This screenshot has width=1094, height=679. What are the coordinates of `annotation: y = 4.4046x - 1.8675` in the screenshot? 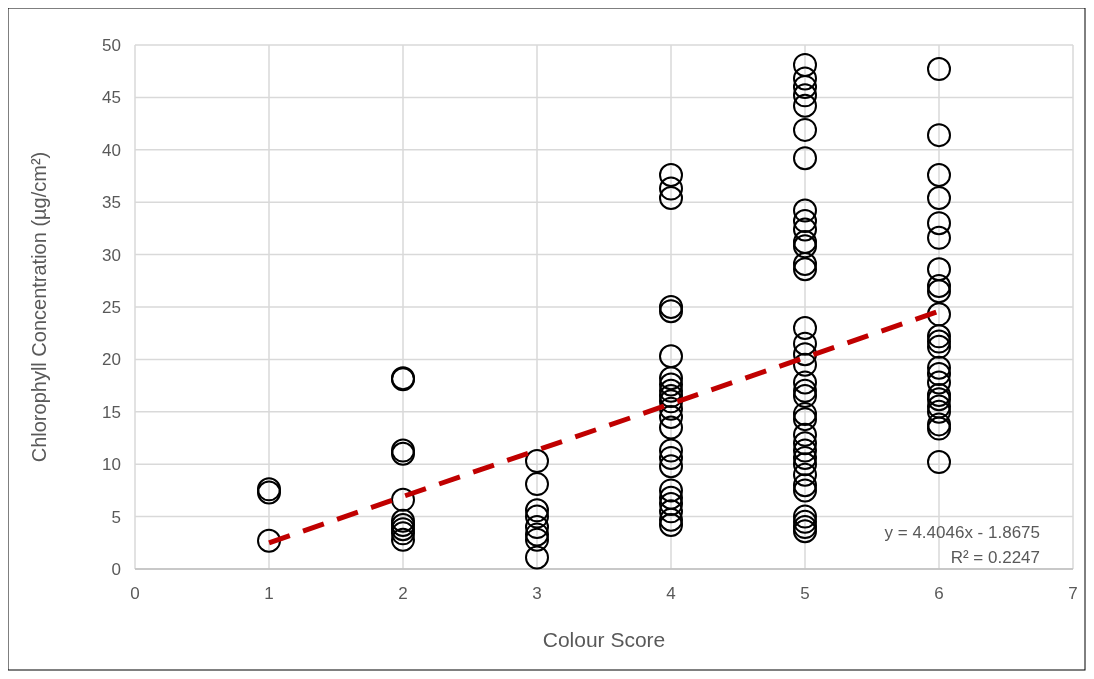 It's located at (962, 532).